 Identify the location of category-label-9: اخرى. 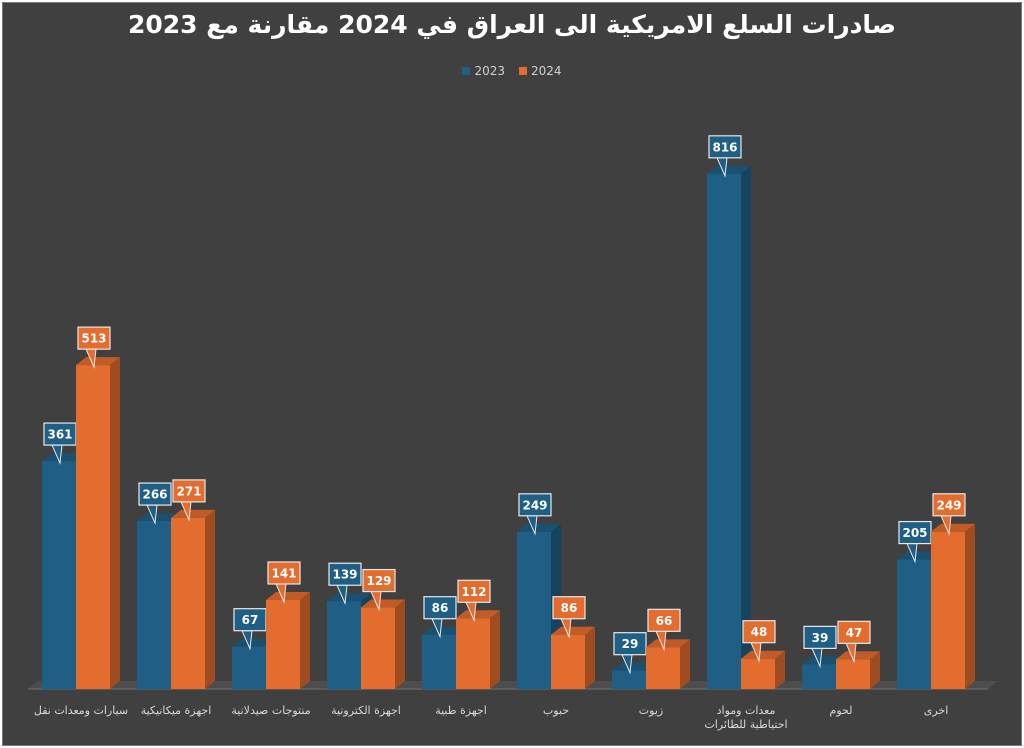
(936, 710).